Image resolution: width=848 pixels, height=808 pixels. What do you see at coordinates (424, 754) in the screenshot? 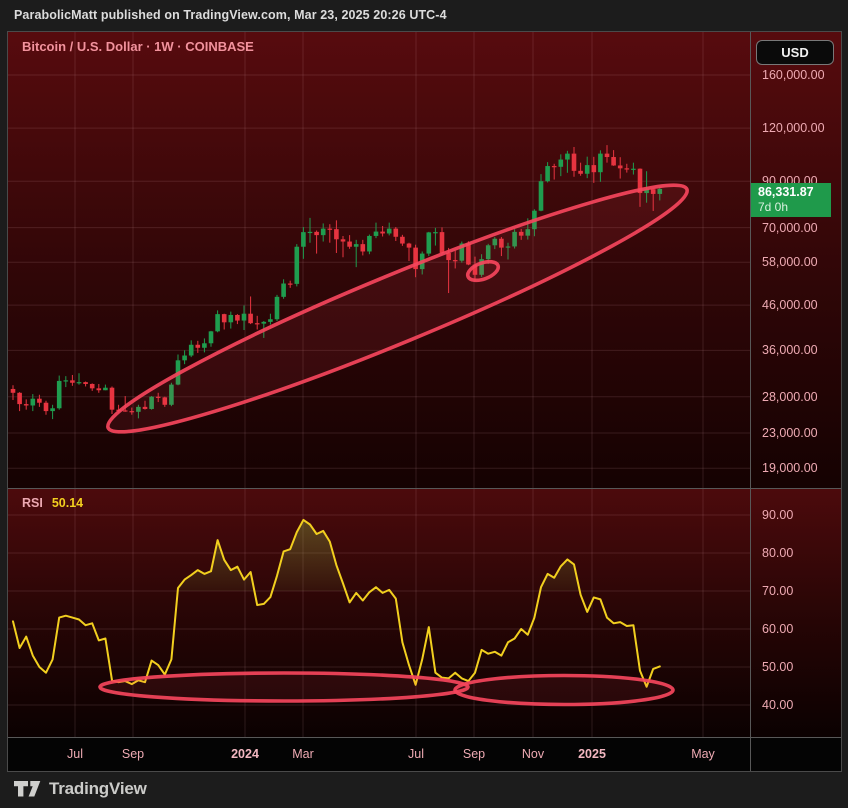
I see `time-axis: Jul Sep 2024 Mar Jul Sep Nov 2025 May` at bounding box center [424, 754].